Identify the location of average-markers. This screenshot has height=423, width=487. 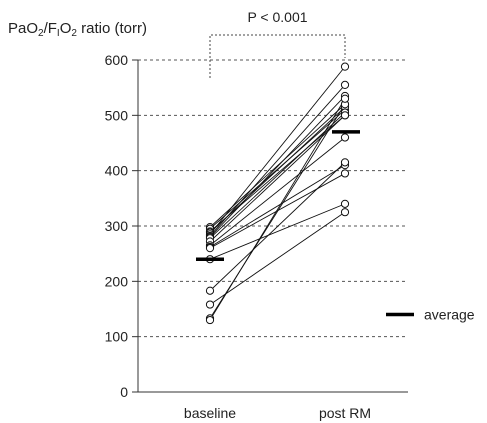
(278, 195).